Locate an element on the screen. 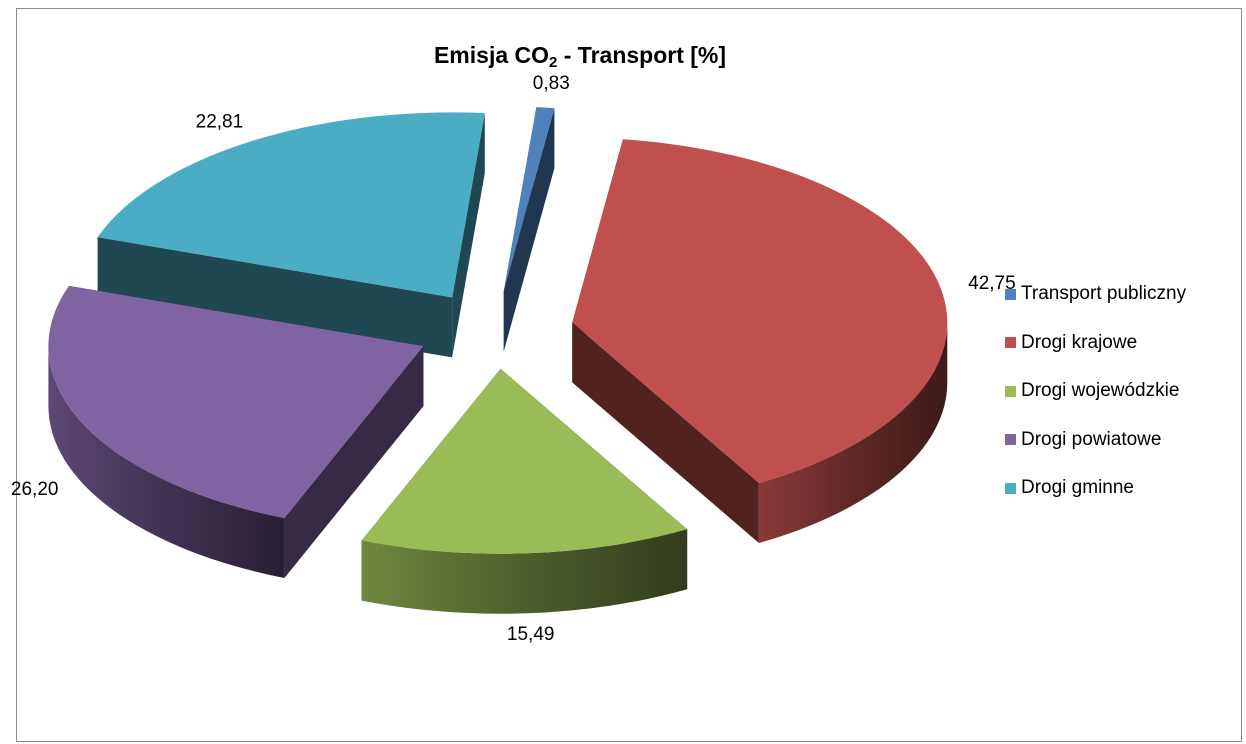 Image resolution: width=1246 pixels, height=744 pixels. slice-wall-drogi-krajowe is located at coordinates (853, 433).